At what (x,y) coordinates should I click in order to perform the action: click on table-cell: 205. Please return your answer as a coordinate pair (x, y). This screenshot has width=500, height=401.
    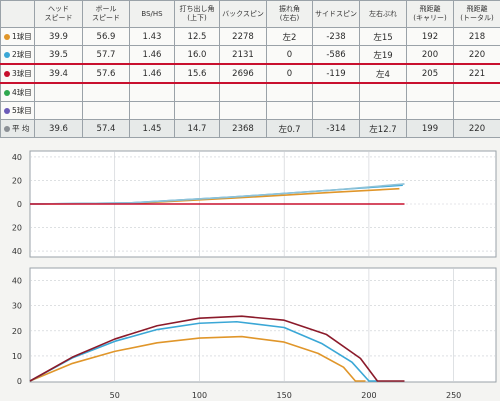
    Looking at the image, I should click on (430, 73).